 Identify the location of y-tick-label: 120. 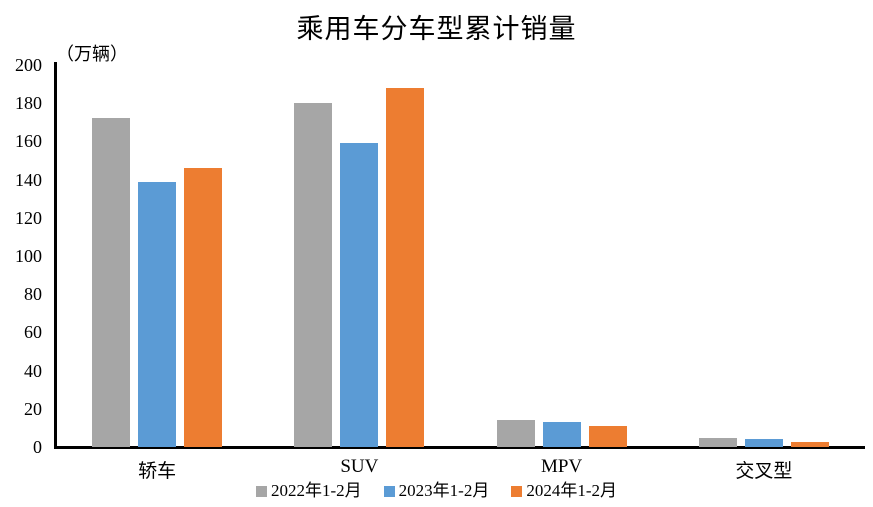
(28, 217).